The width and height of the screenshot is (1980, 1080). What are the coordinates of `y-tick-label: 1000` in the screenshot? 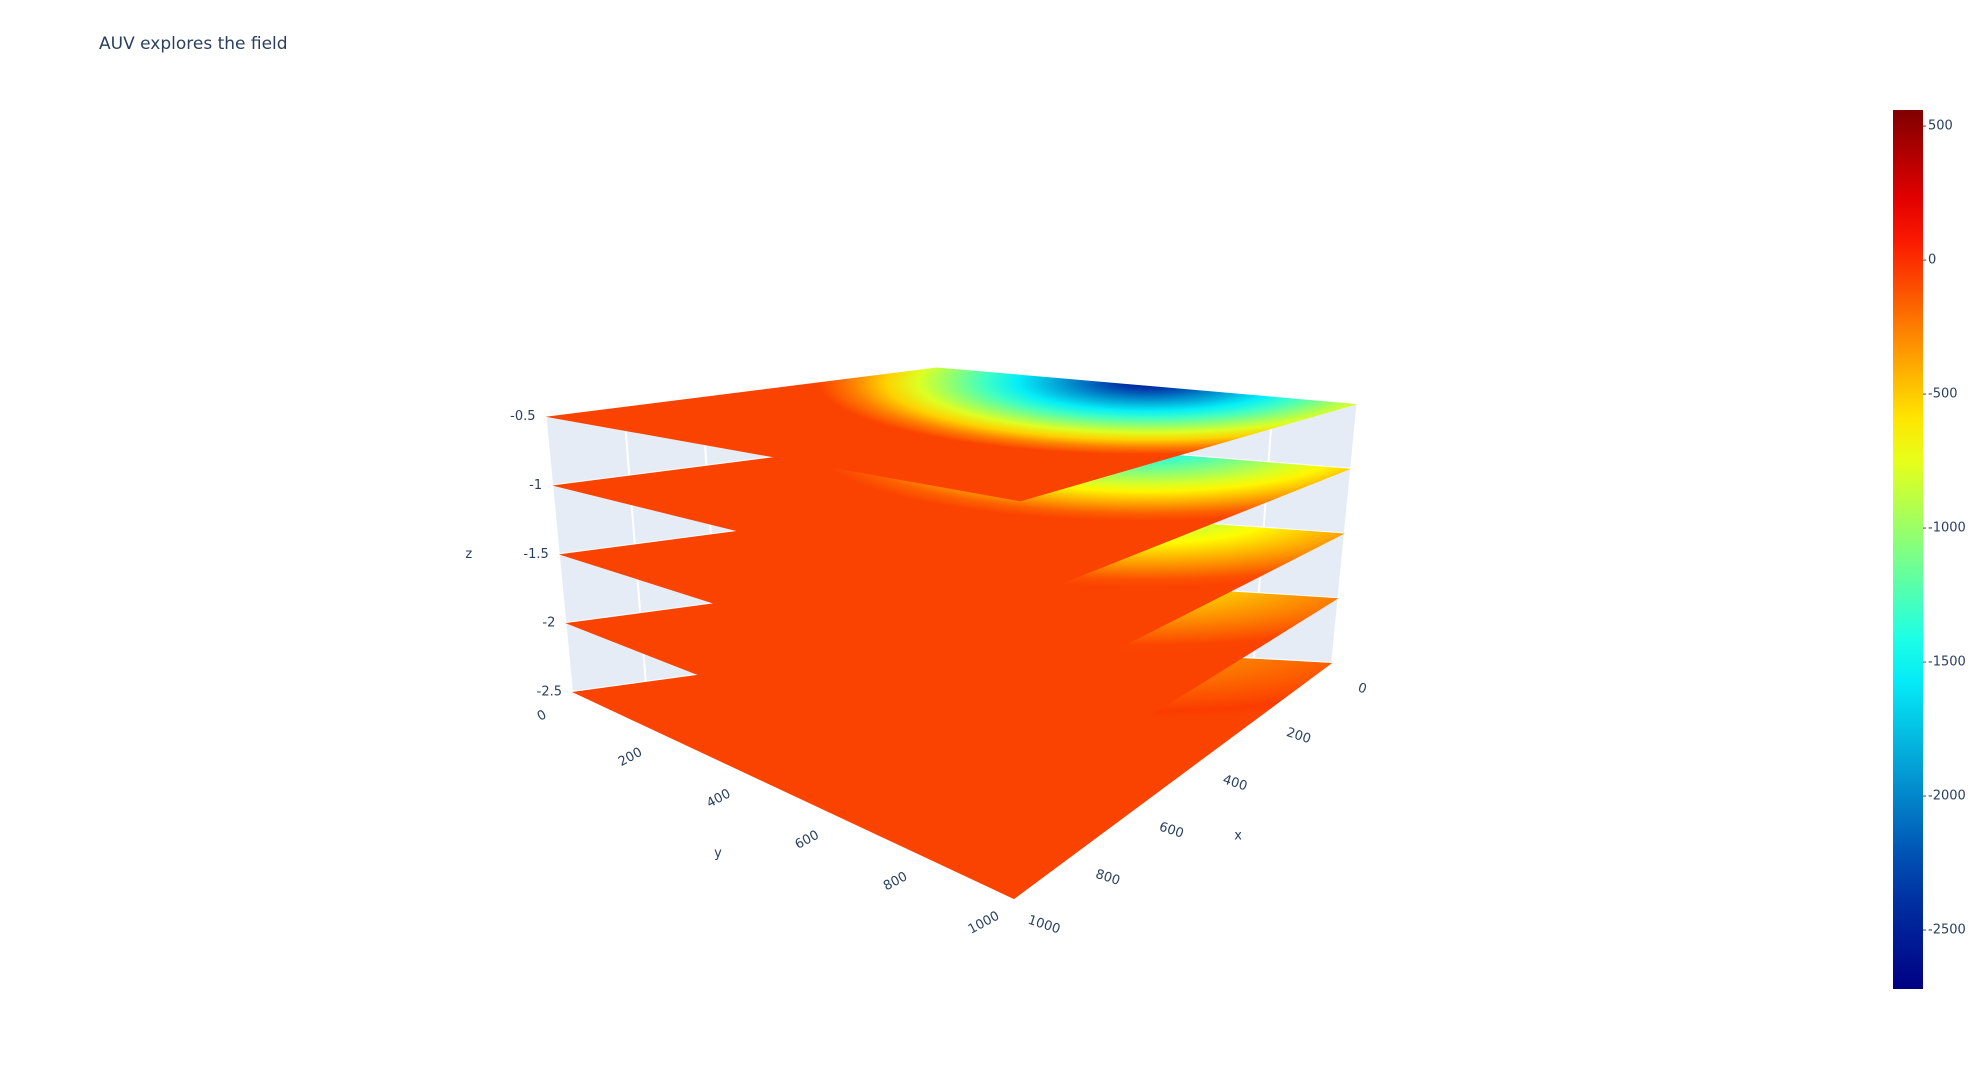 It's located at (984, 923).